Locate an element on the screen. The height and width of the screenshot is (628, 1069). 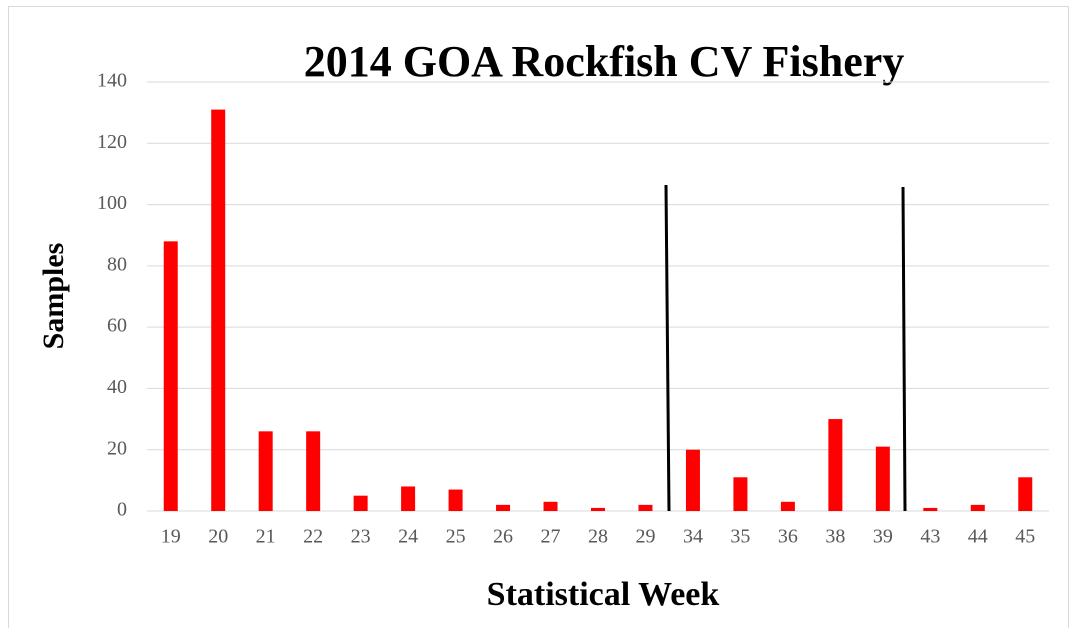
x-tick-label: 25 is located at coordinates (456, 537).